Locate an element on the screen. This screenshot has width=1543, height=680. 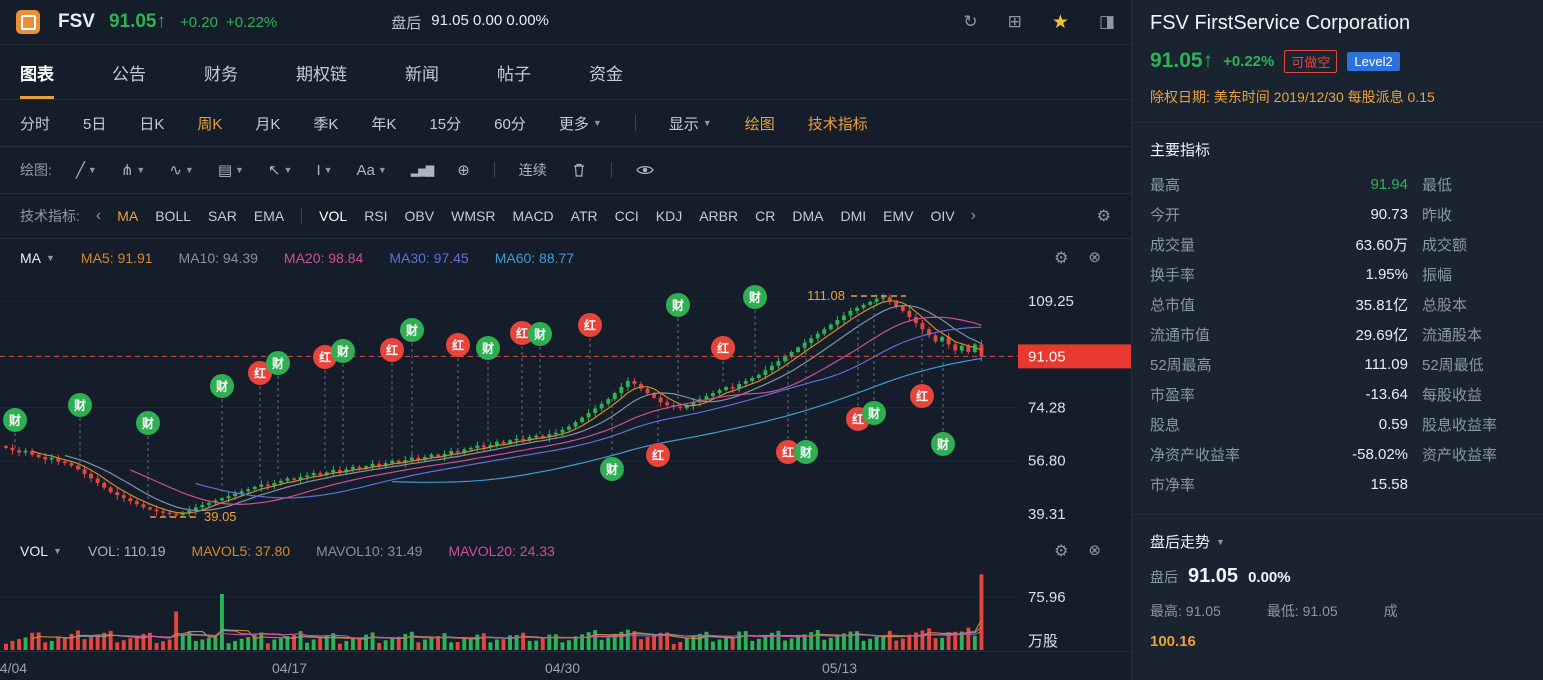
trash-icon is located at coordinates (579, 170).